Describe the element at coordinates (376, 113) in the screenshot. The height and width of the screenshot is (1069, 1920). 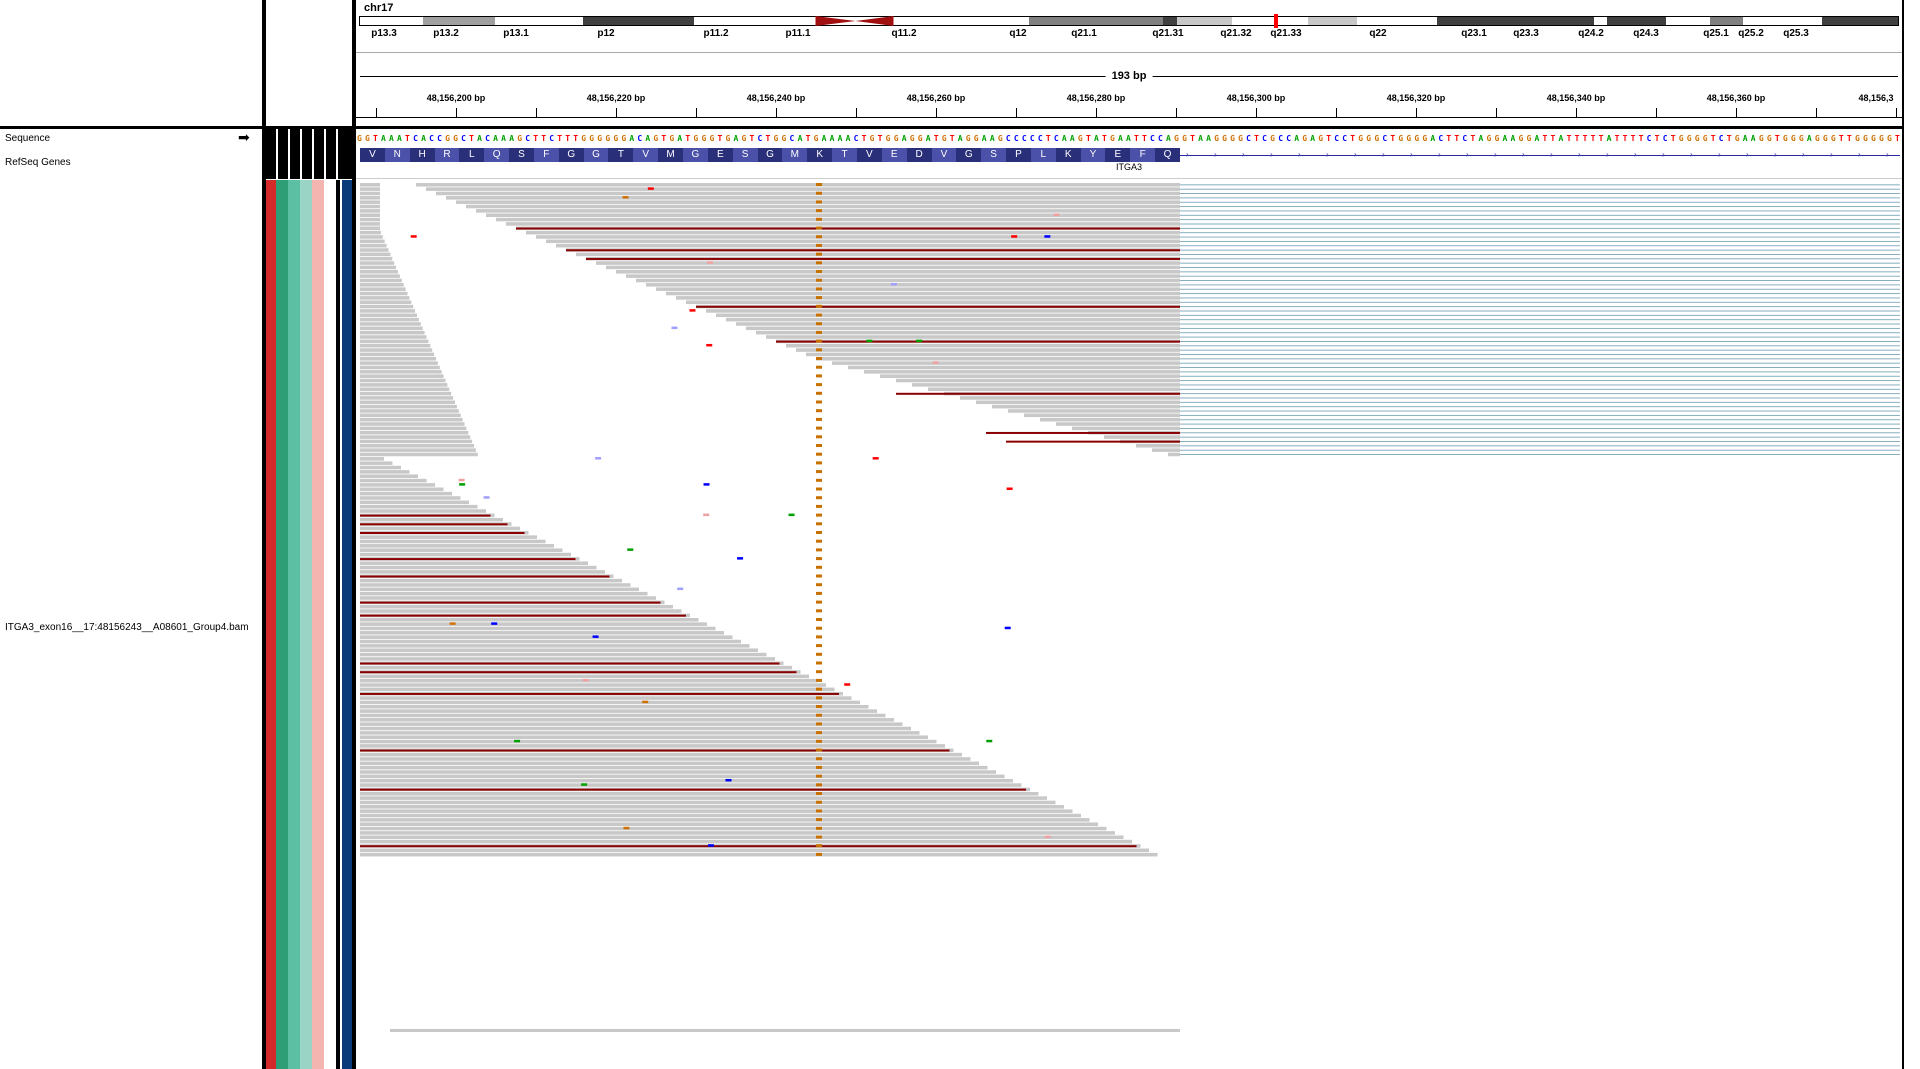
I see `ruler-tick` at that location.